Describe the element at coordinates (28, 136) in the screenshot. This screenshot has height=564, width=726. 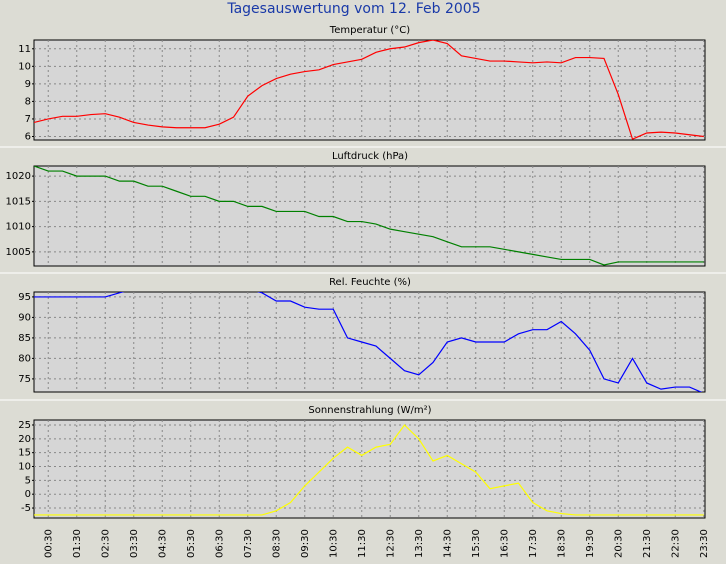
I see `y-tick-label: 6` at that location.